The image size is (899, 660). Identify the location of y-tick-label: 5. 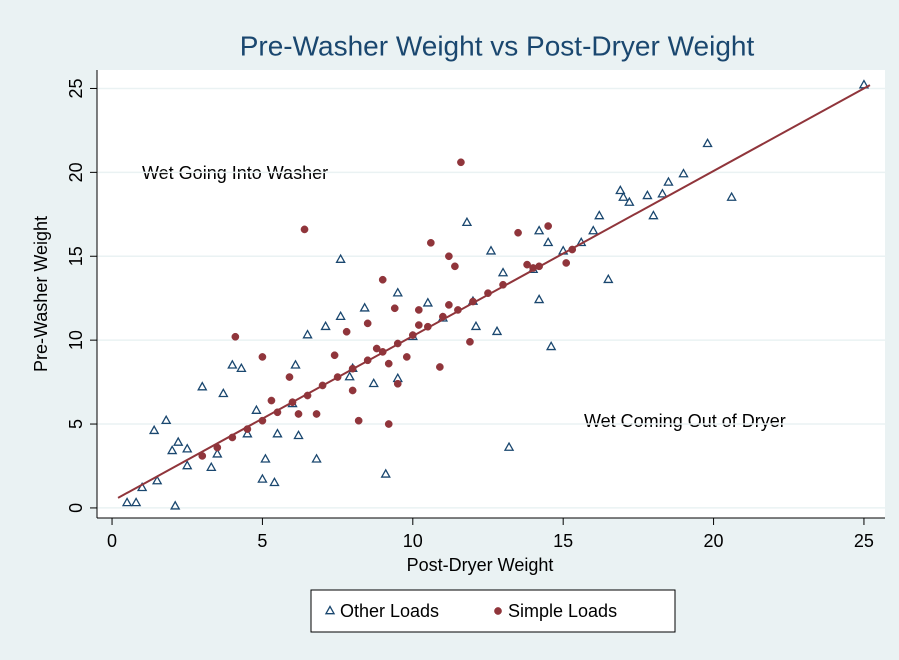
(76, 424).